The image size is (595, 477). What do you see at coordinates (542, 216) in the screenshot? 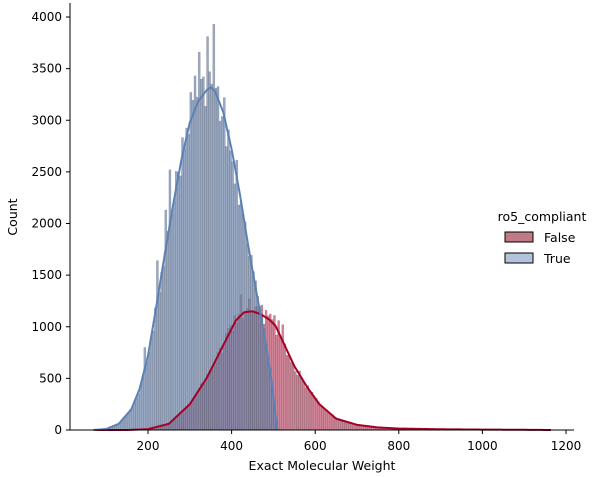
I see `legend-title: ro5_compliant` at bounding box center [542, 216].